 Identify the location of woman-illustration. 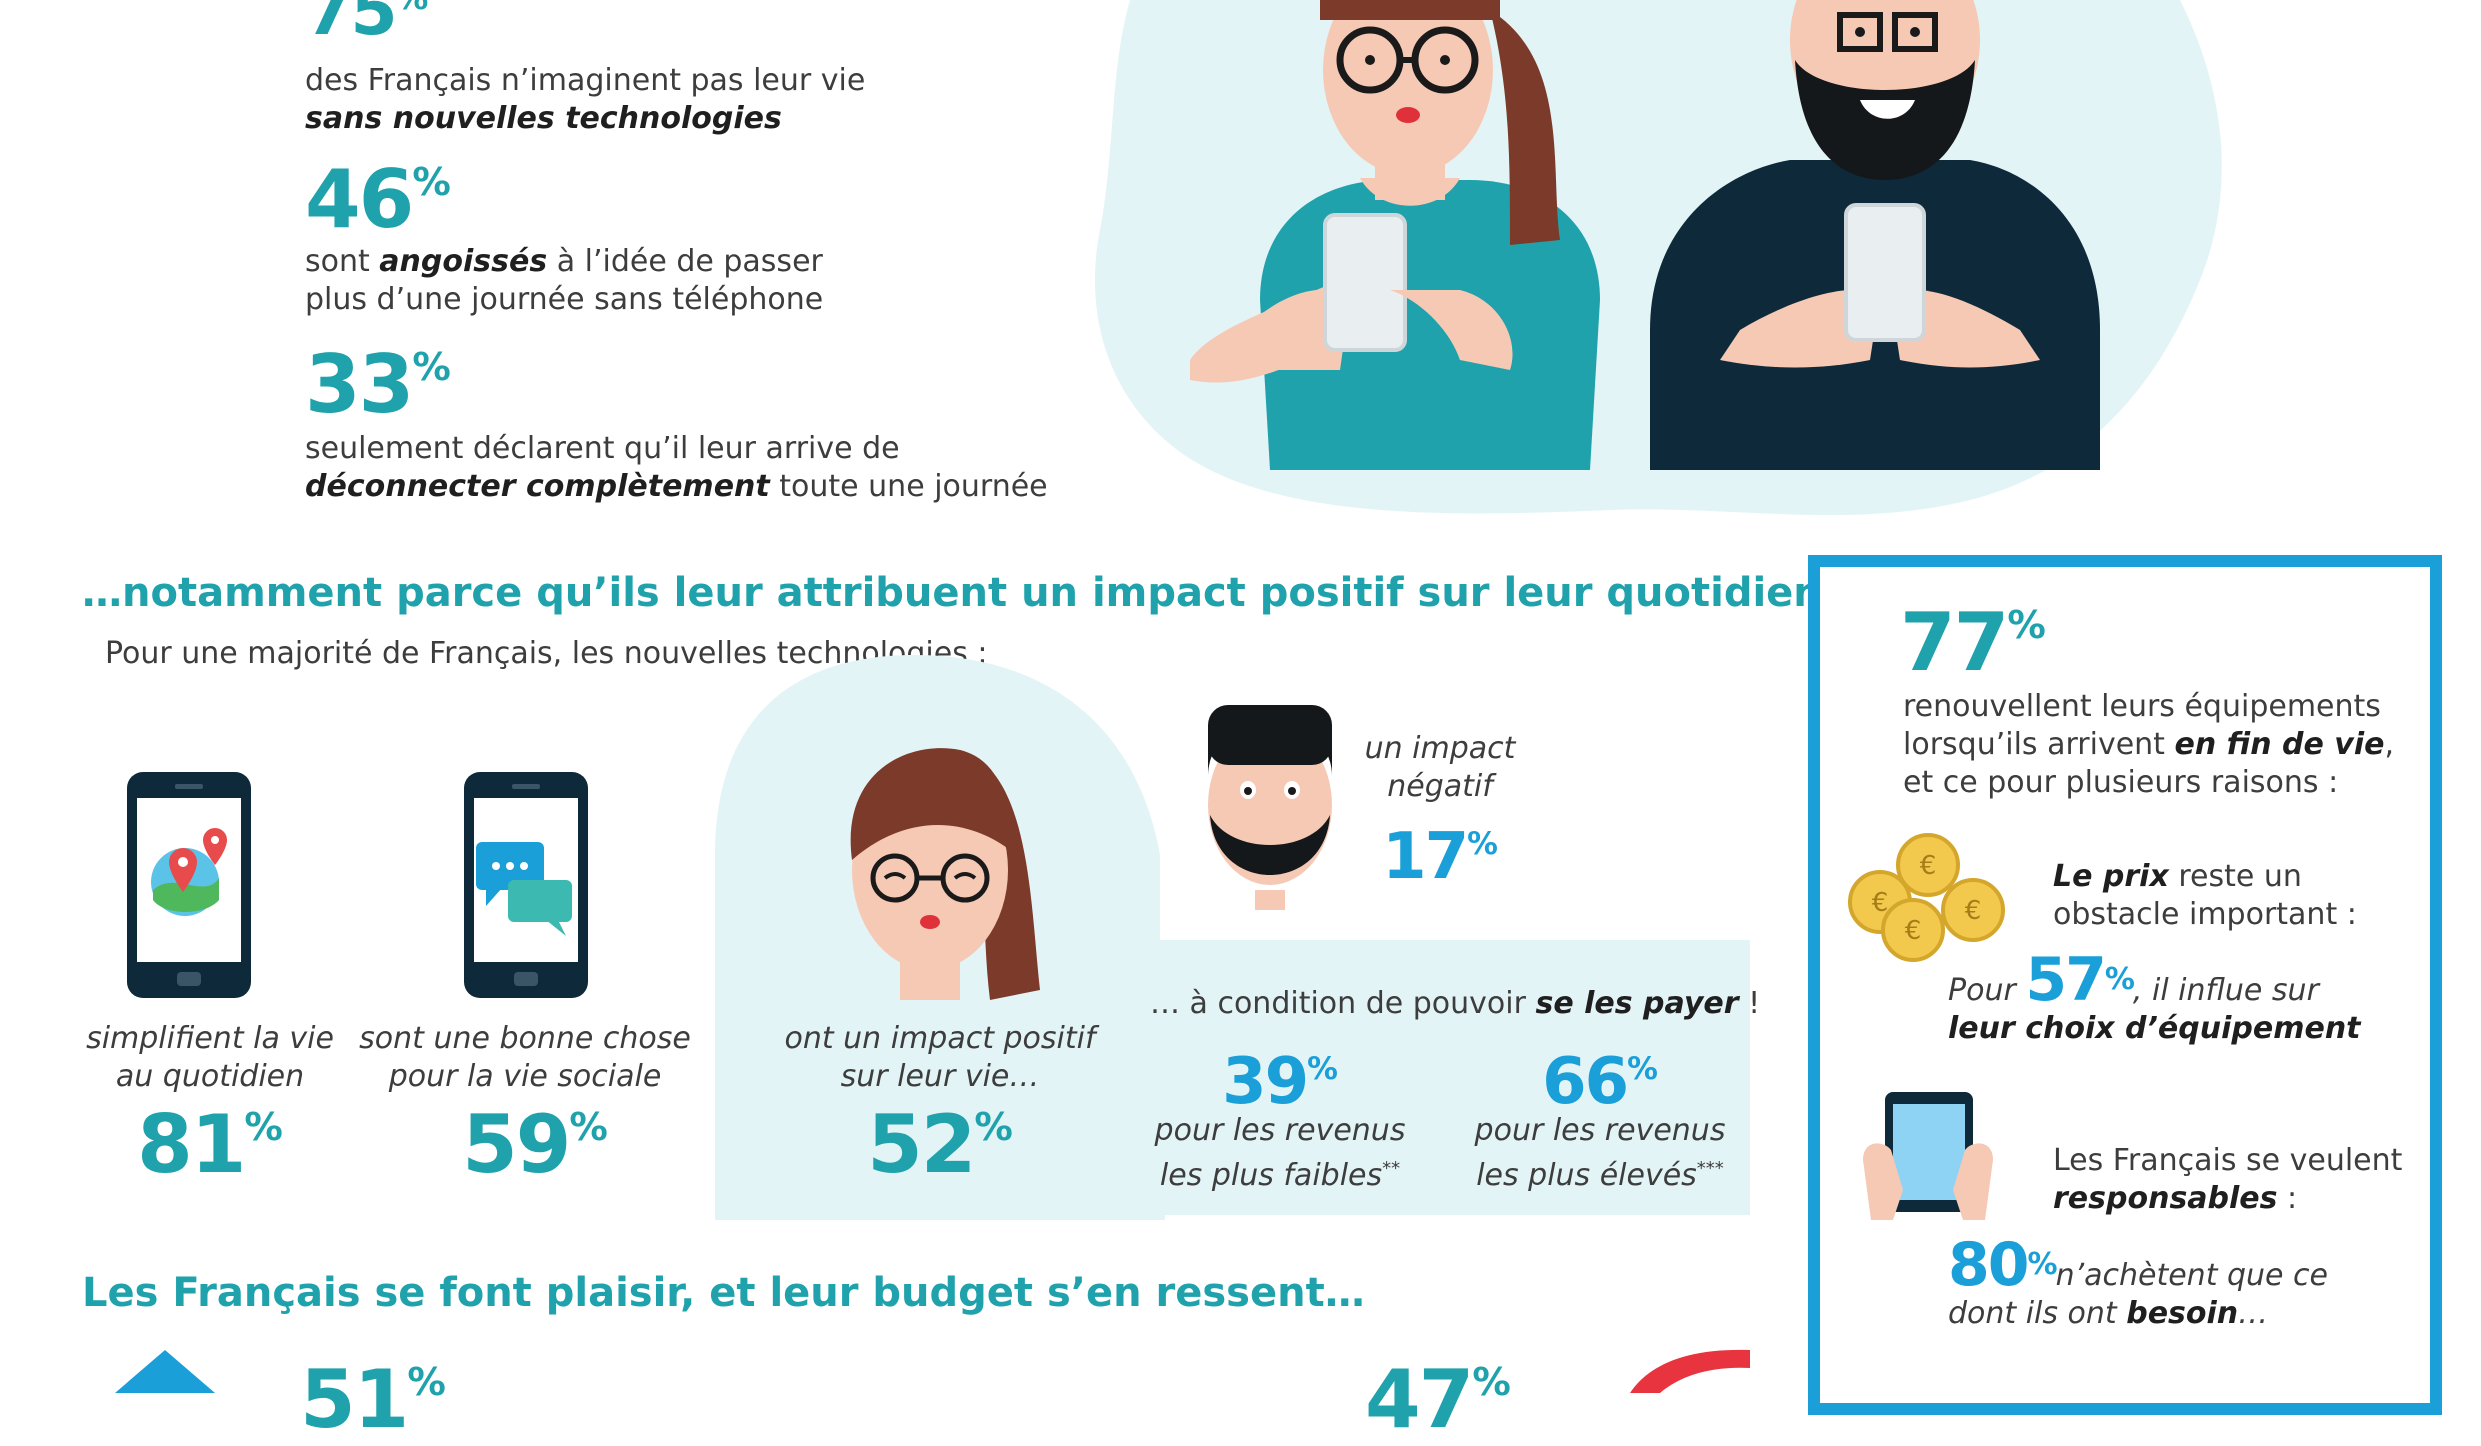
(1395, 235).